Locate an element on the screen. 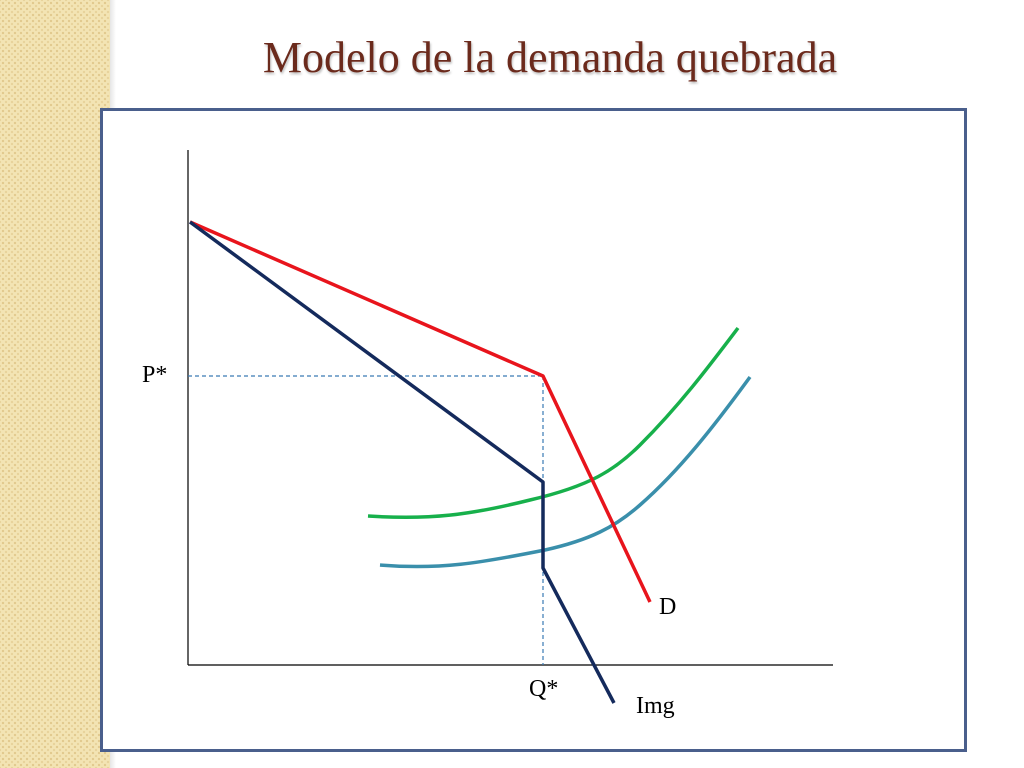 The height and width of the screenshot is (768, 1024). lower-cost-curve is located at coordinates (565, 472).